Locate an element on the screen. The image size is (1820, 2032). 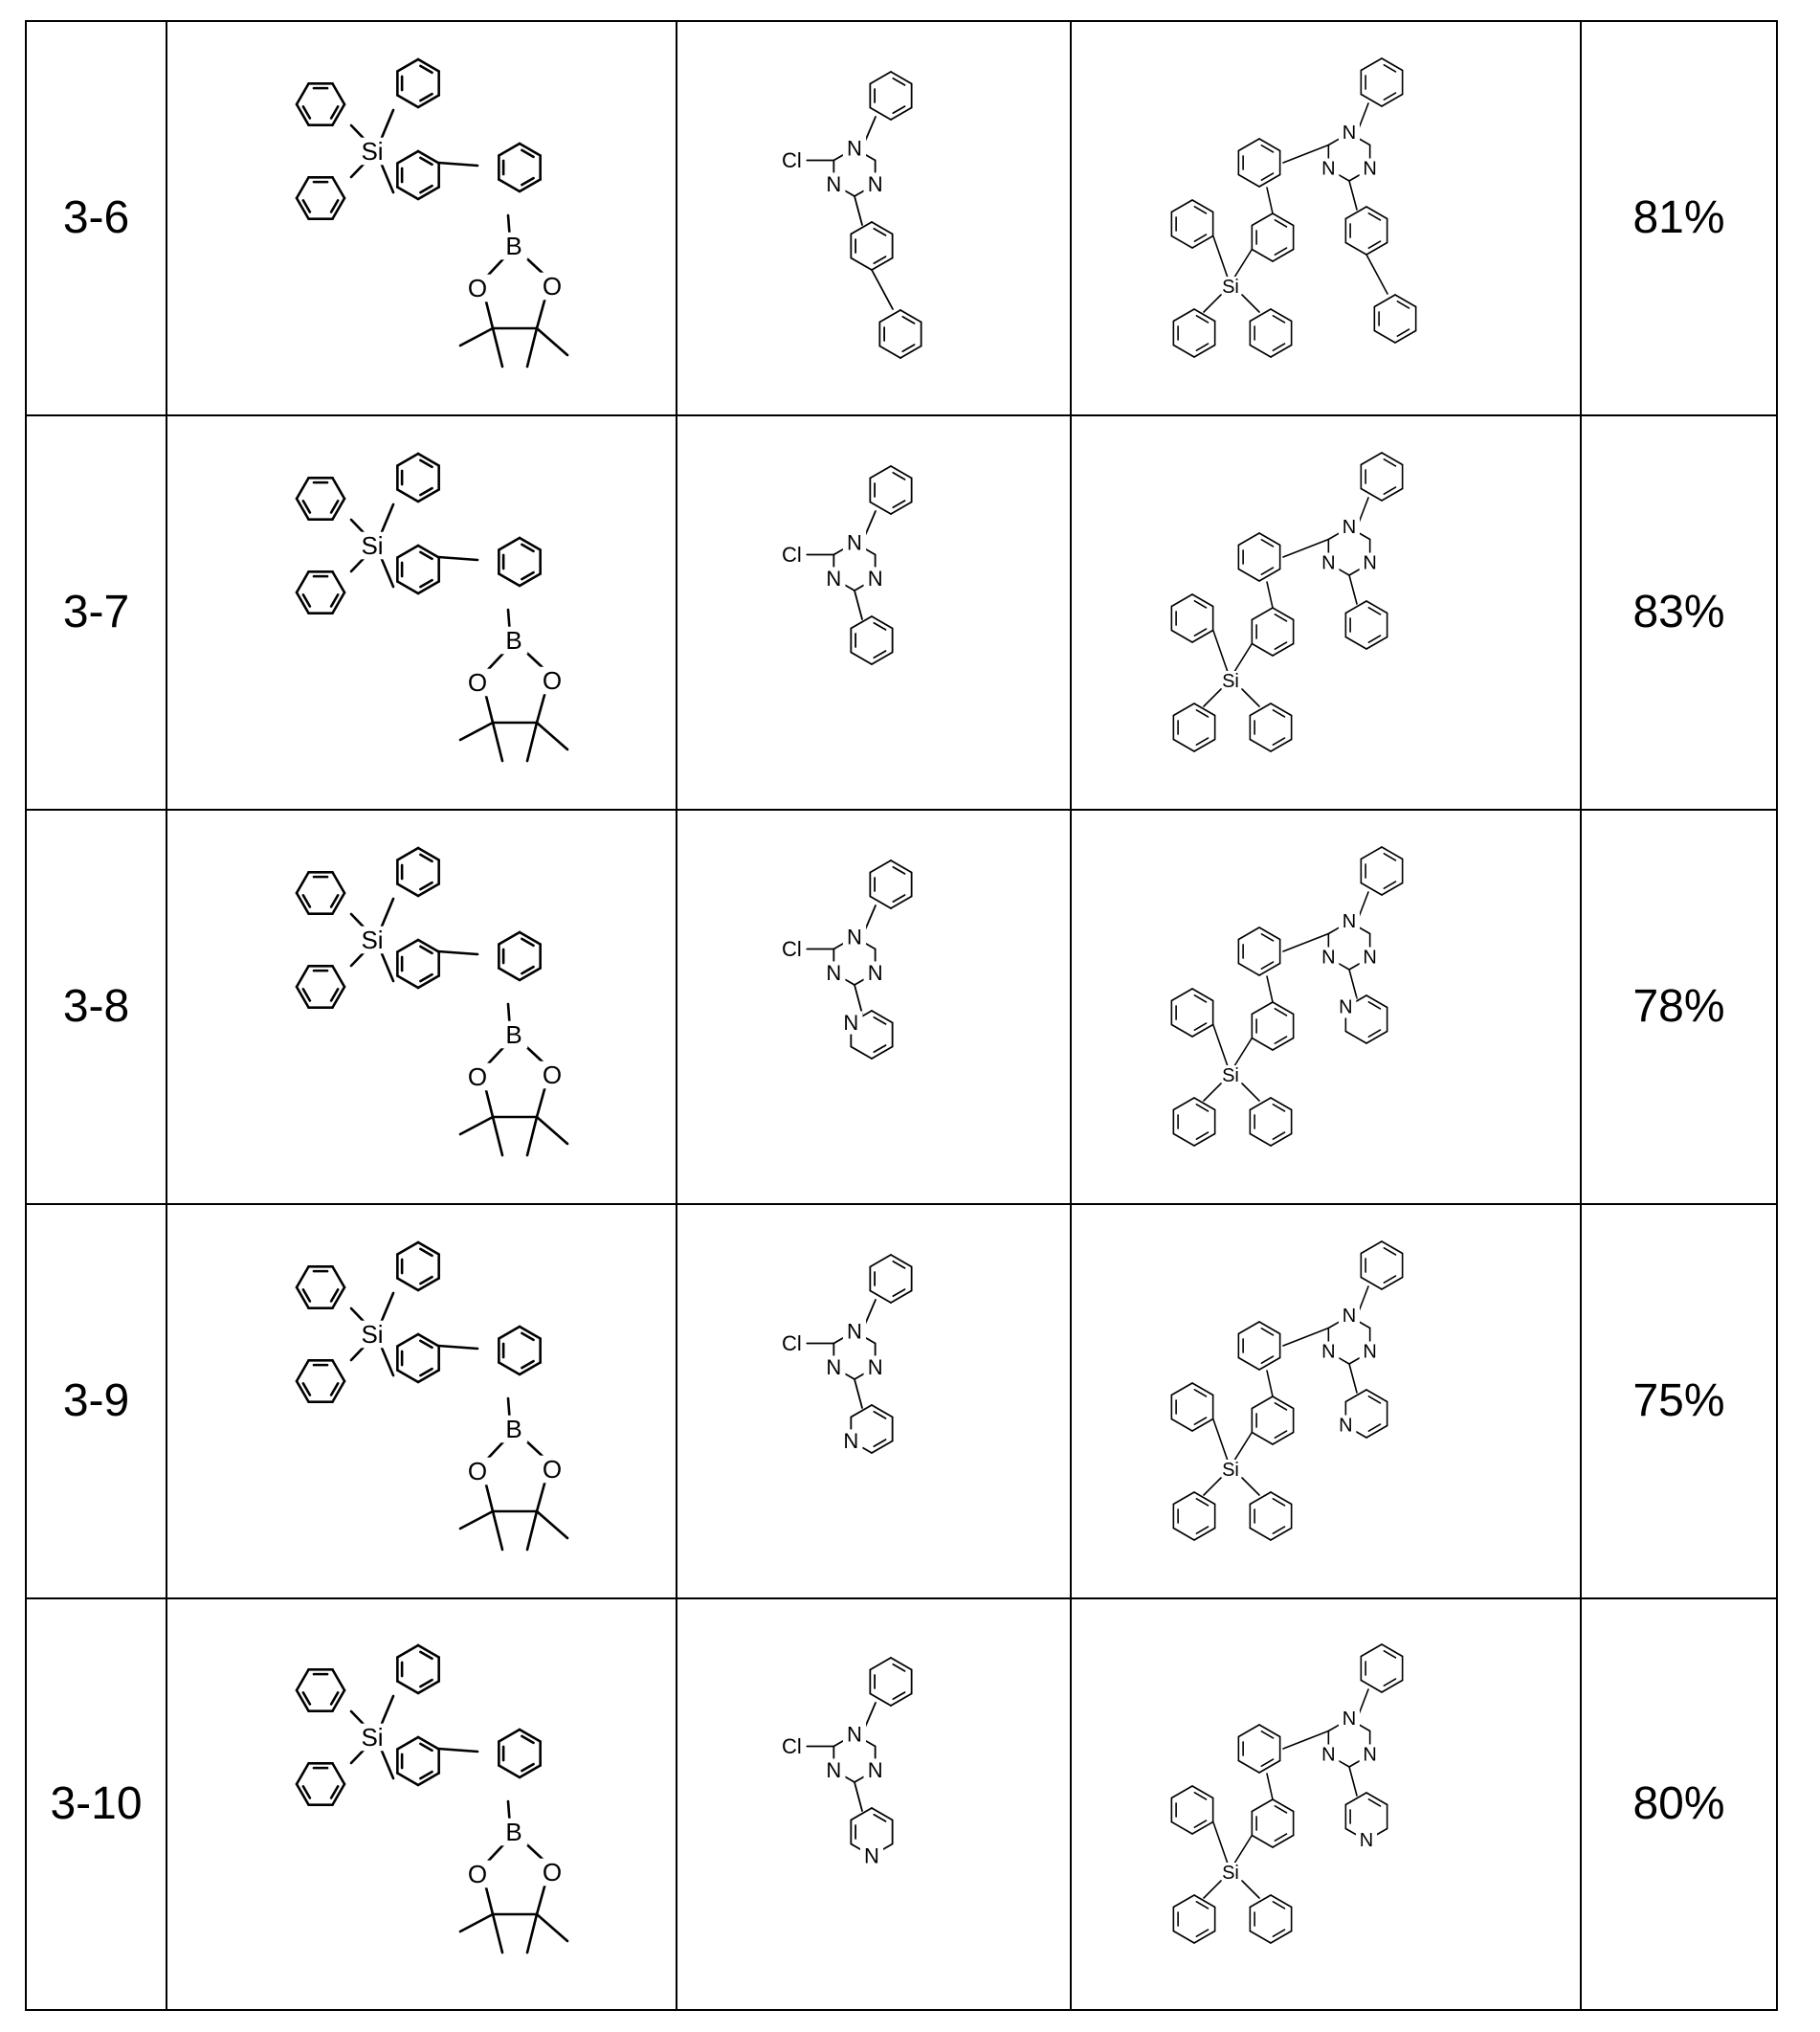
yield-cell: 78% is located at coordinates (1679, 1007).